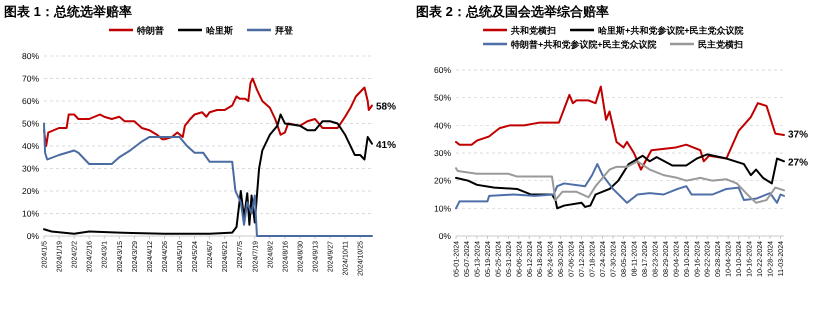 The width and height of the screenshot is (825, 336). What do you see at coordinates (671, 31) in the screenshot?
I see `legend-label: 哈里斯+共和党参议院+民主党众议院` at bounding box center [671, 31].